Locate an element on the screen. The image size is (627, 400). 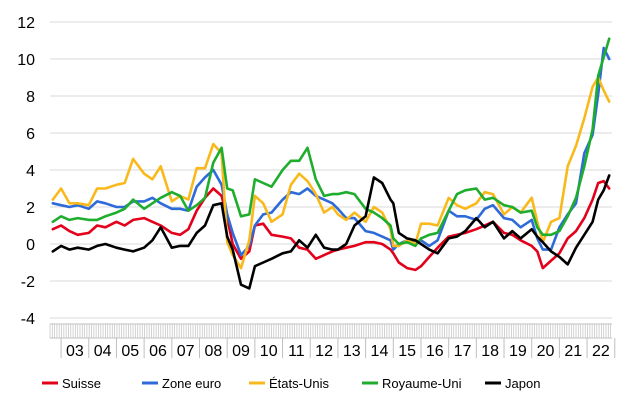
x-tick-label: 09 is located at coordinates (241, 351).